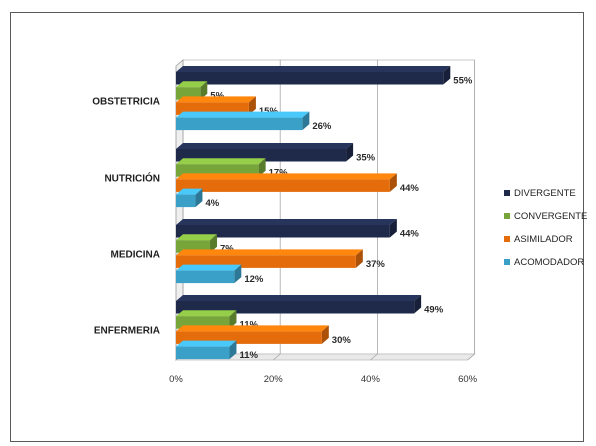  I want to click on category-label: OBSTETRICIA, so click(126, 101).